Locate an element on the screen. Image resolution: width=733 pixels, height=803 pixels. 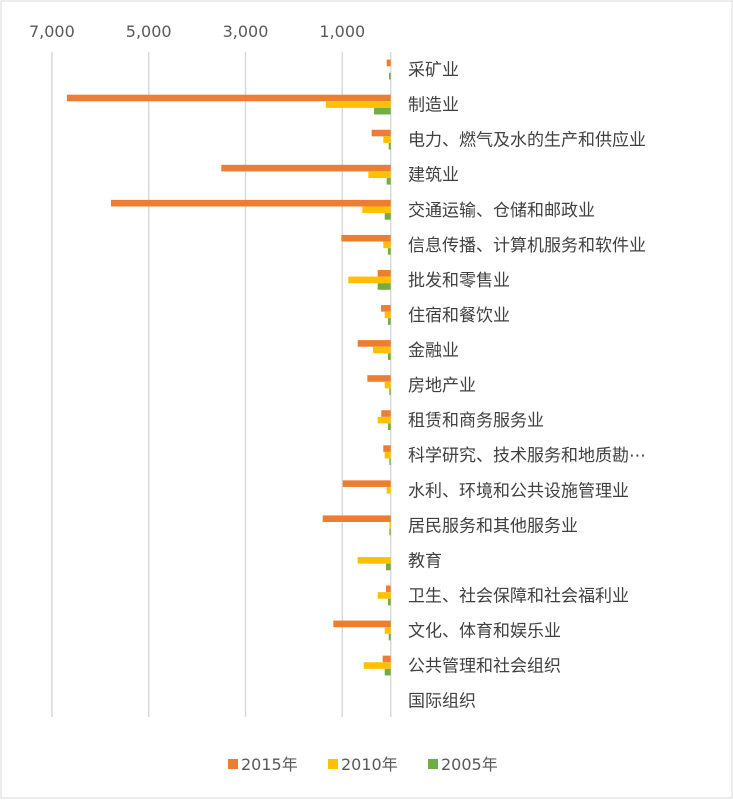
x-tick-label: 3,000 is located at coordinates (246, 31).